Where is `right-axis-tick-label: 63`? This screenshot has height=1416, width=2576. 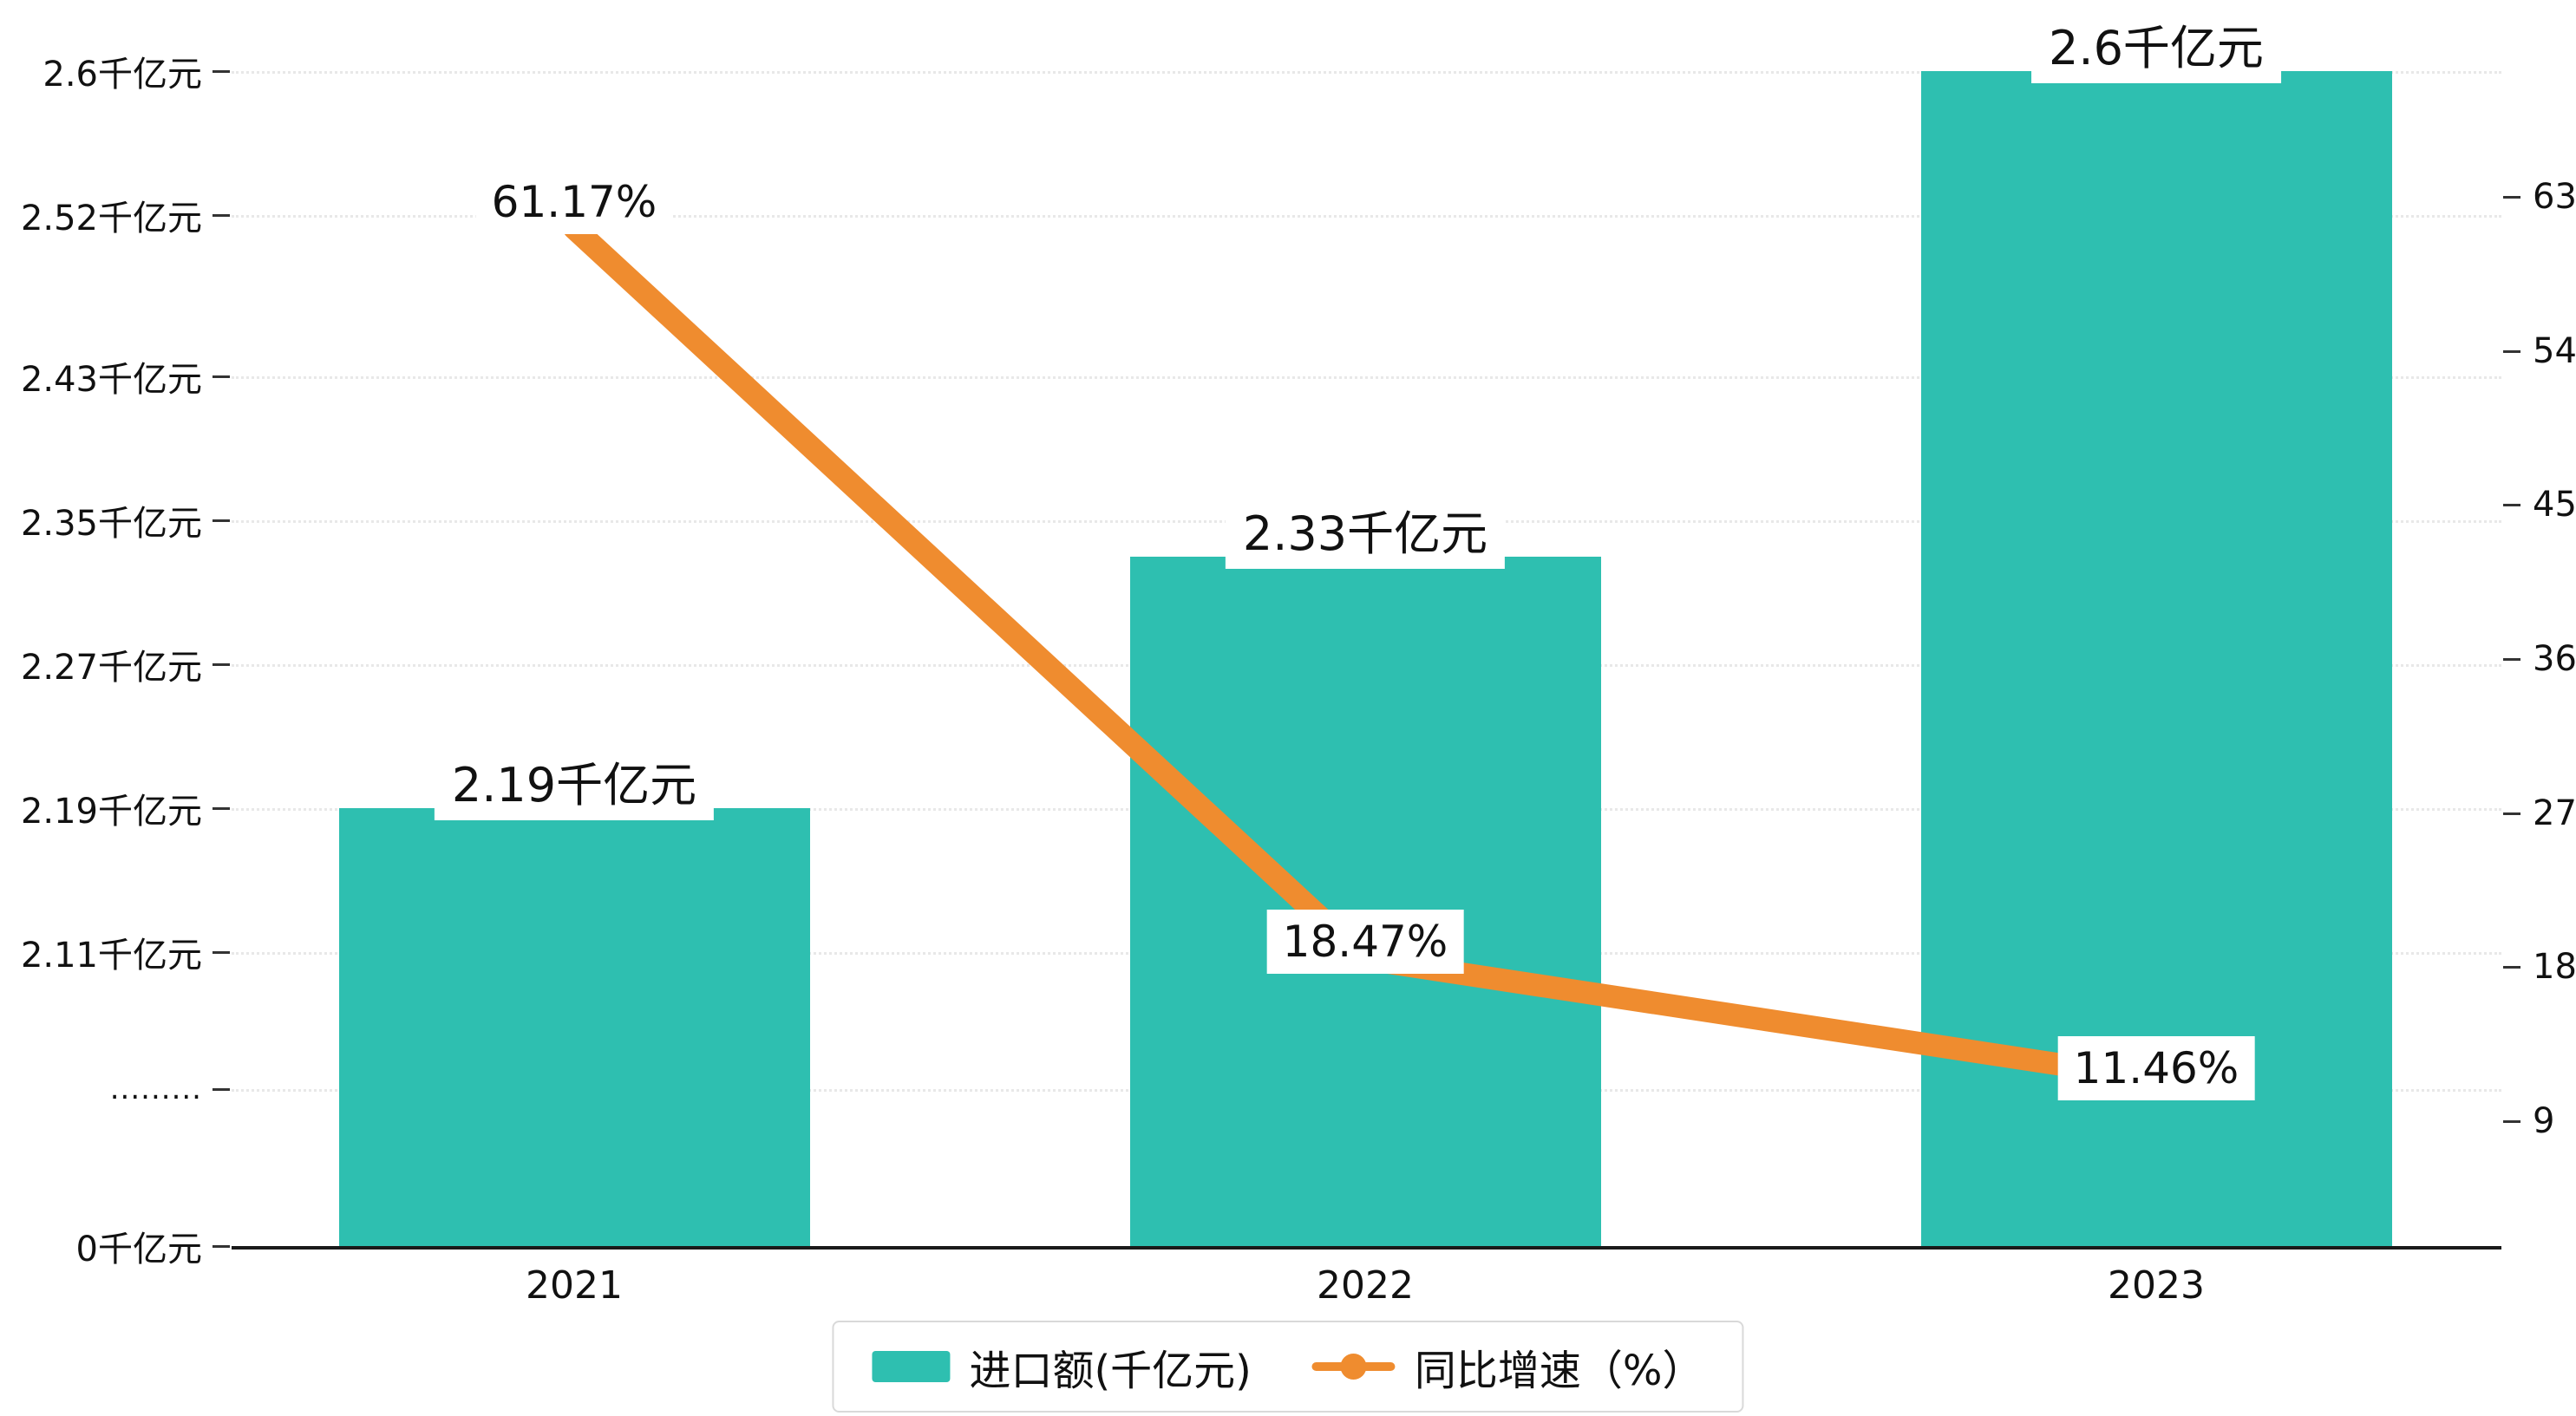 right-axis-tick-label: 63 is located at coordinates (2554, 198).